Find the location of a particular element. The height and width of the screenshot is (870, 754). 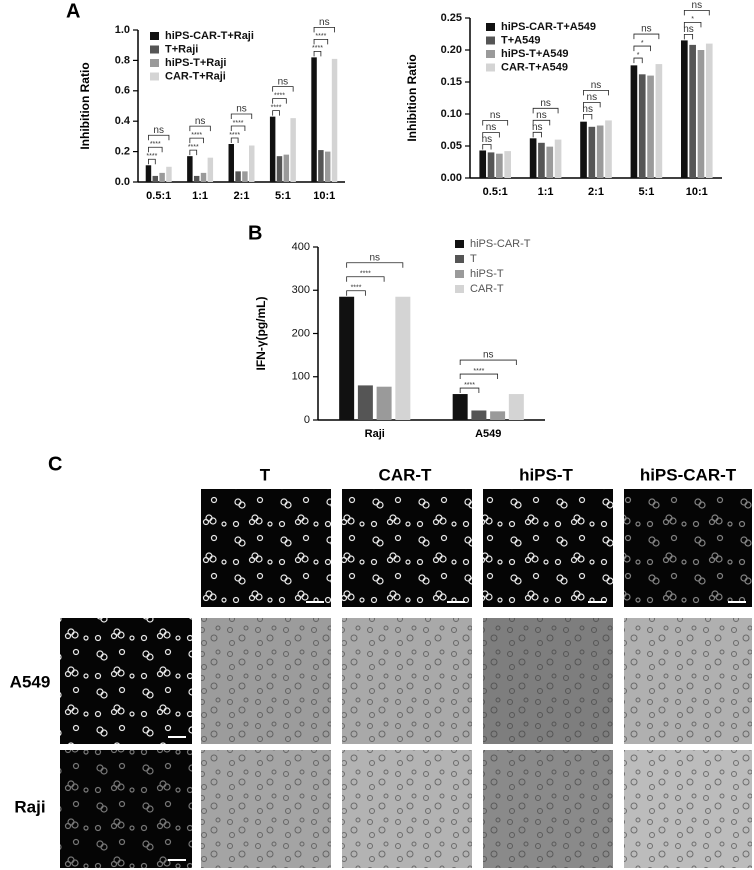

legend-label: CAR-T+Raji is located at coordinates (195, 76).